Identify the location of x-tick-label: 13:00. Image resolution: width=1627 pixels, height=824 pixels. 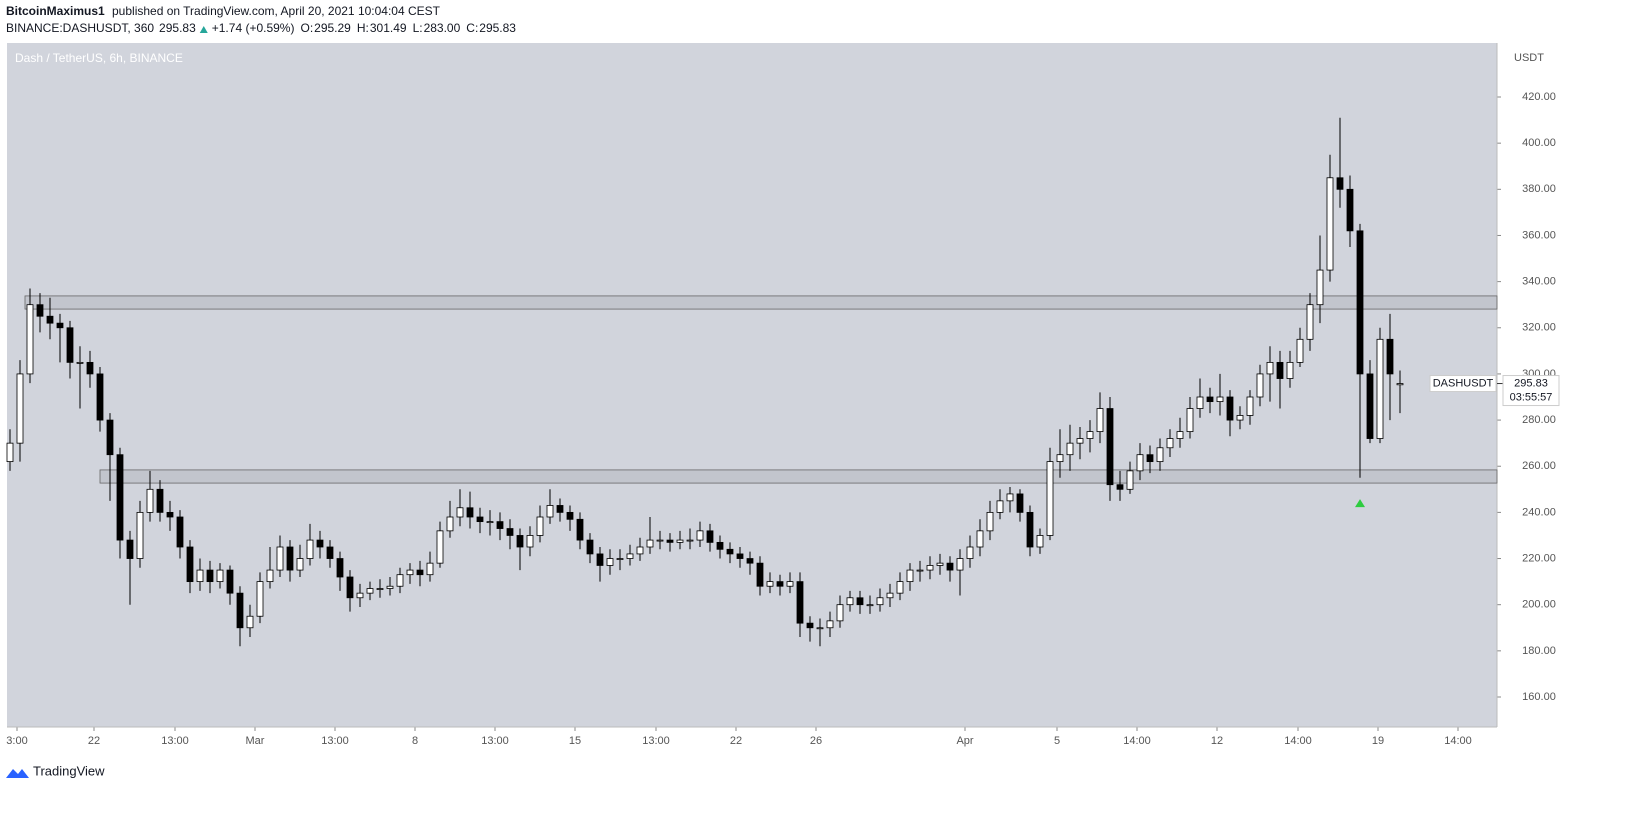
(656, 741).